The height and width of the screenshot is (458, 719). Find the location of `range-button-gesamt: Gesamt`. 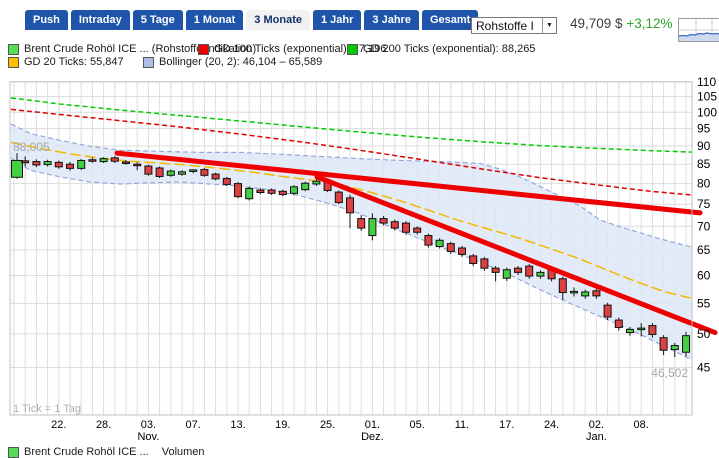

range-button-gesamt: Gesamt is located at coordinates (450, 20).